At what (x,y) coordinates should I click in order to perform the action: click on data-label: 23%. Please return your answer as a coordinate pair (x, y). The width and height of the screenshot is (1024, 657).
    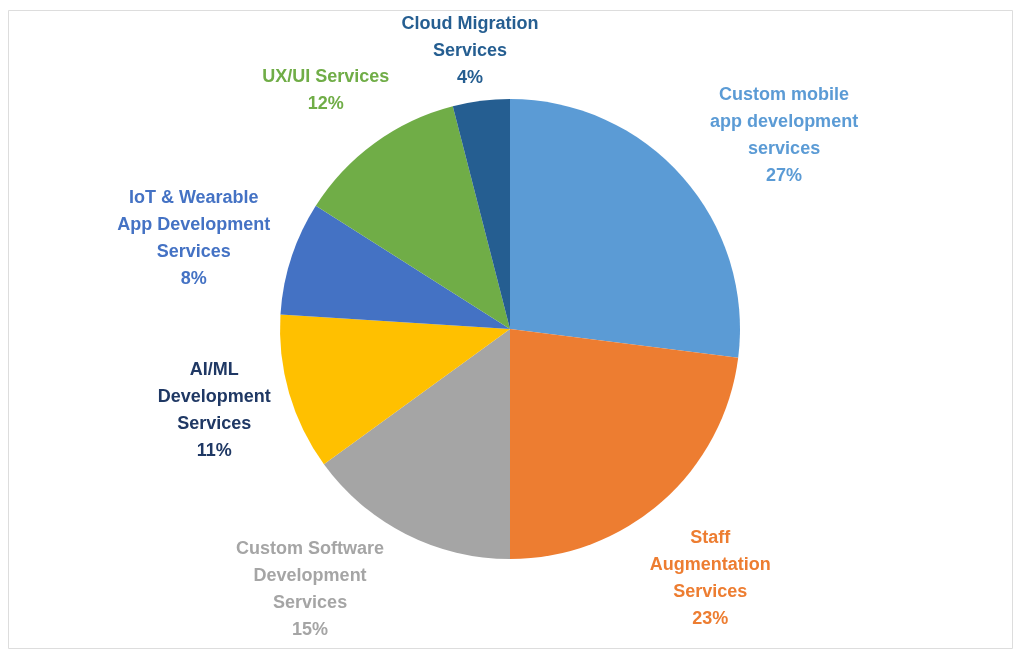
    Looking at the image, I should click on (710, 618).